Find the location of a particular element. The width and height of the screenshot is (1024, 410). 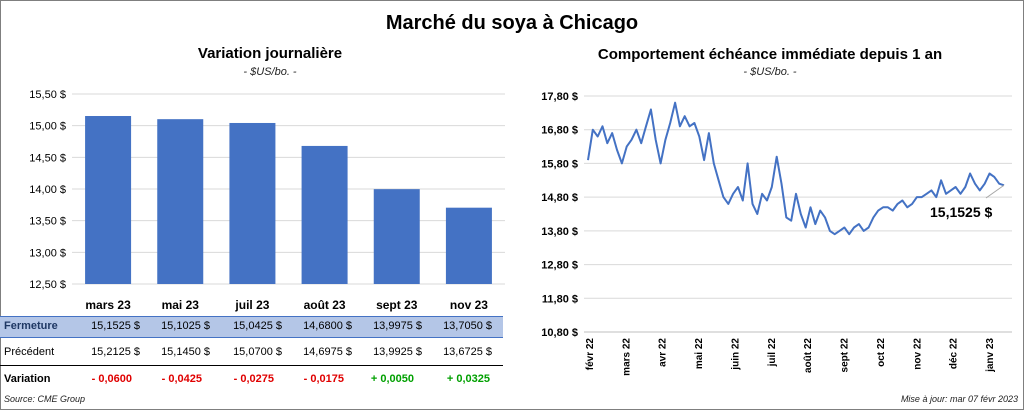

x-tick-label: juin 22 is located at coordinates (735, 354).